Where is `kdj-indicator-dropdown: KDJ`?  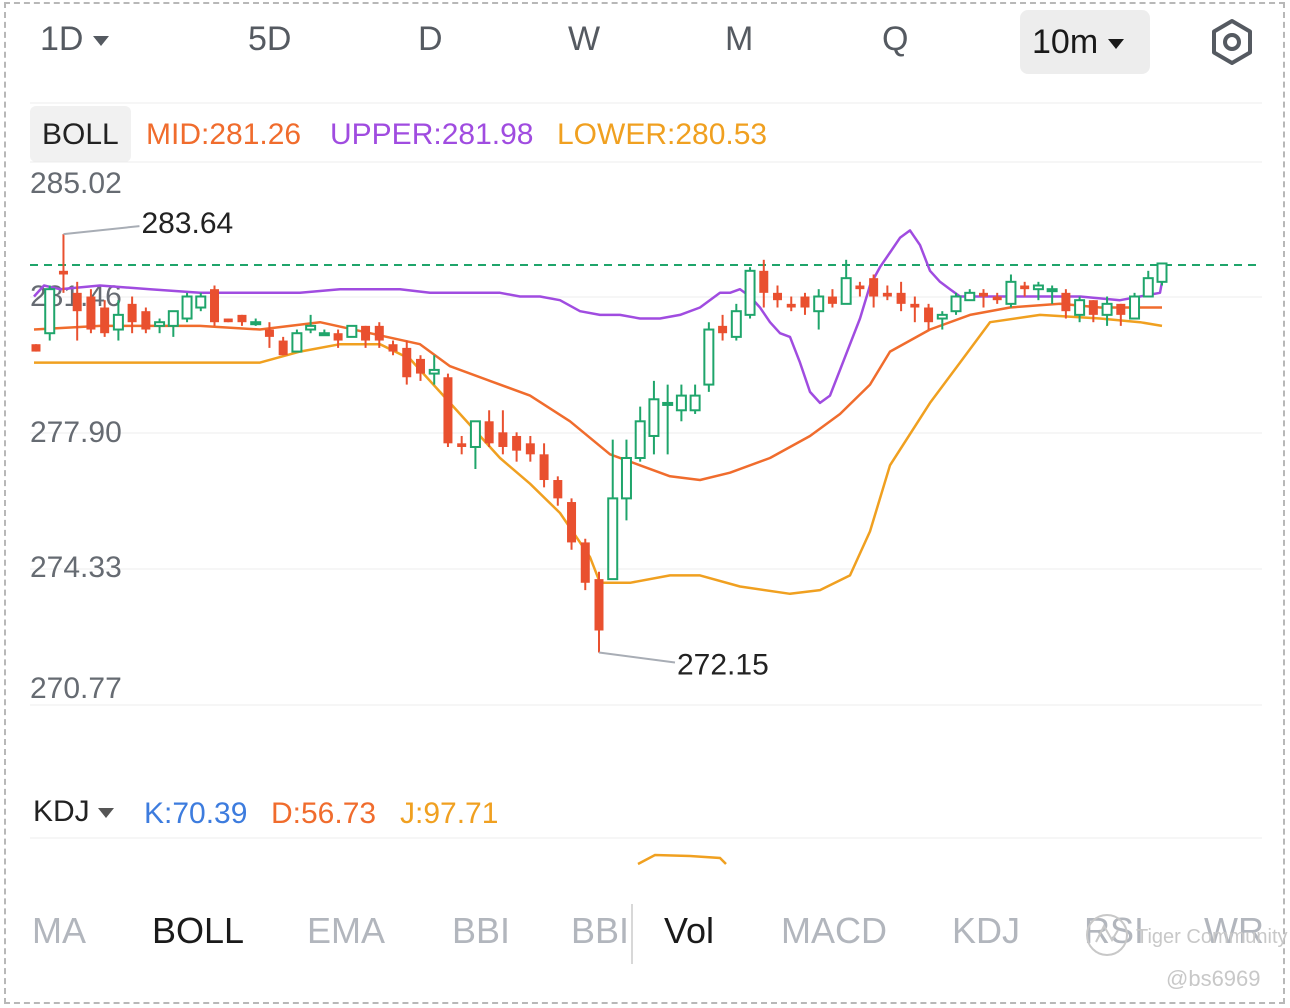
kdj-indicator-dropdown: KDJ is located at coordinates (73, 812).